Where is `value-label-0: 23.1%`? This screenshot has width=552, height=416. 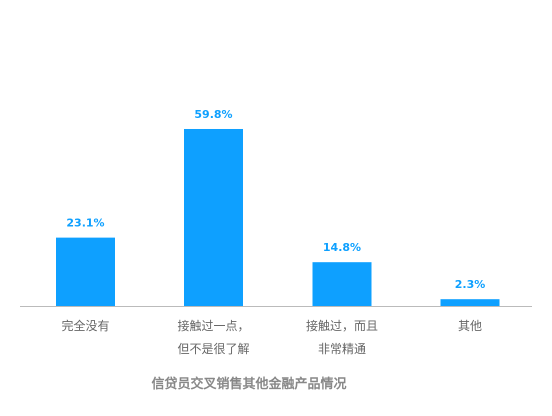
value-label-0: 23.1% is located at coordinates (85, 223).